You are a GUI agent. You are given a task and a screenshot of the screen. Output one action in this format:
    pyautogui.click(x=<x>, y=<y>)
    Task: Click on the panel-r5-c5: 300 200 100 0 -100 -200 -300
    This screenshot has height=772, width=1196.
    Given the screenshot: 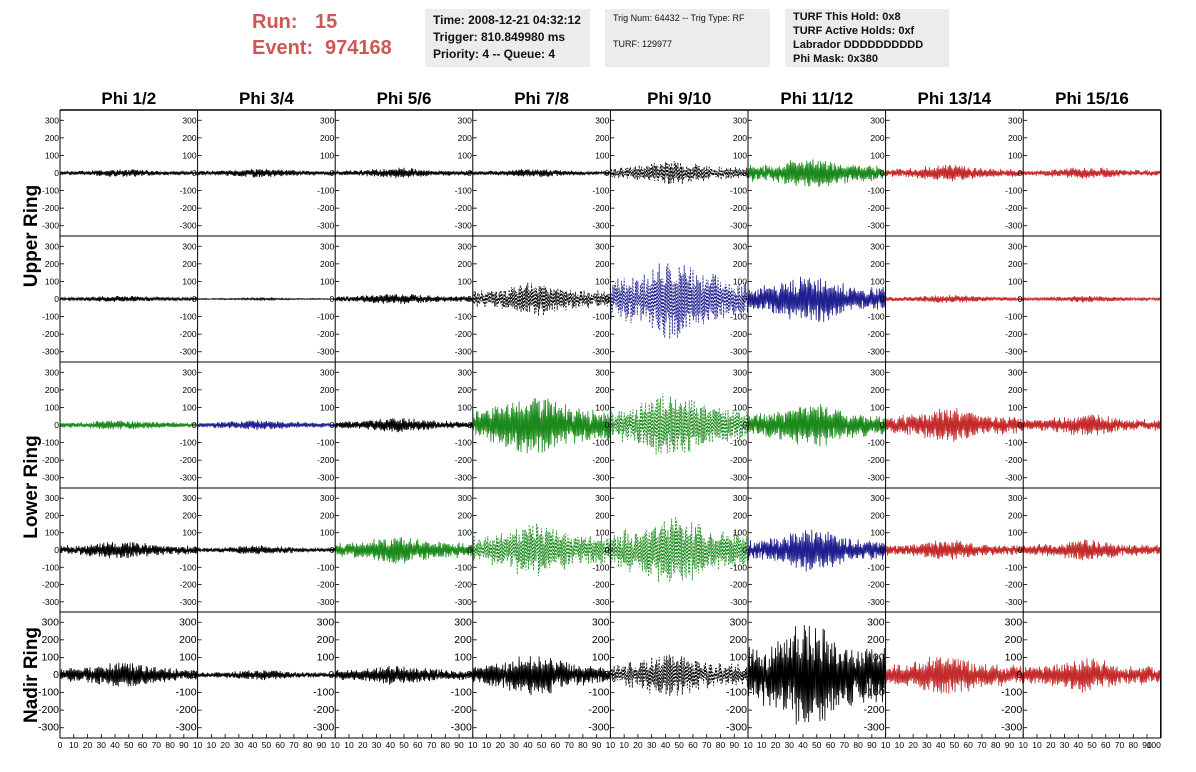 What is the action you would take?
    pyautogui.click(x=668, y=675)
    